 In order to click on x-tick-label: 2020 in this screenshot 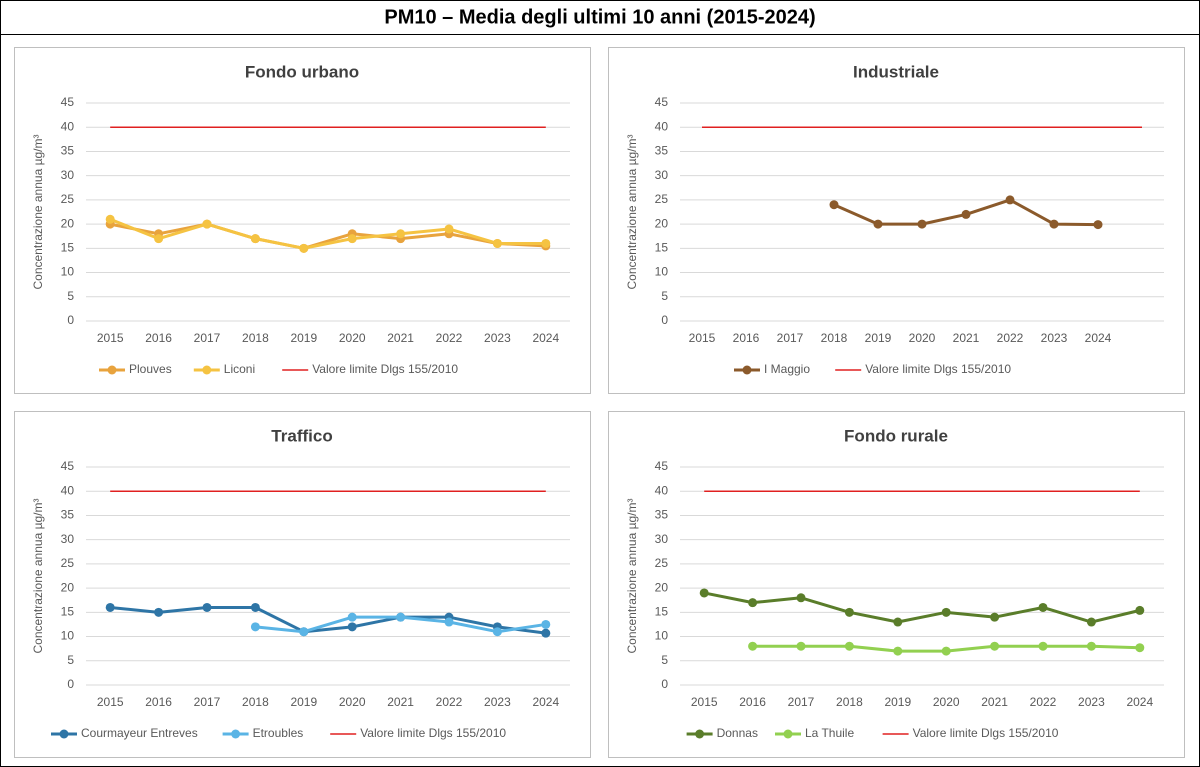, I will do `click(352, 702)`.